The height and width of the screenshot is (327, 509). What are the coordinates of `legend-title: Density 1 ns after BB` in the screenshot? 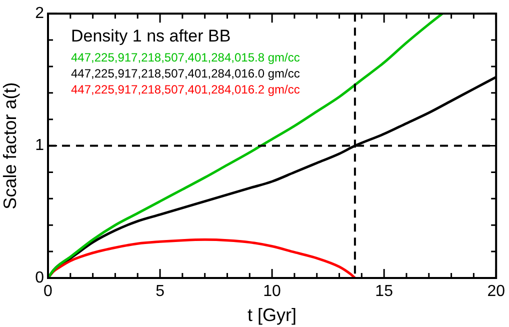 It's located at (151, 36).